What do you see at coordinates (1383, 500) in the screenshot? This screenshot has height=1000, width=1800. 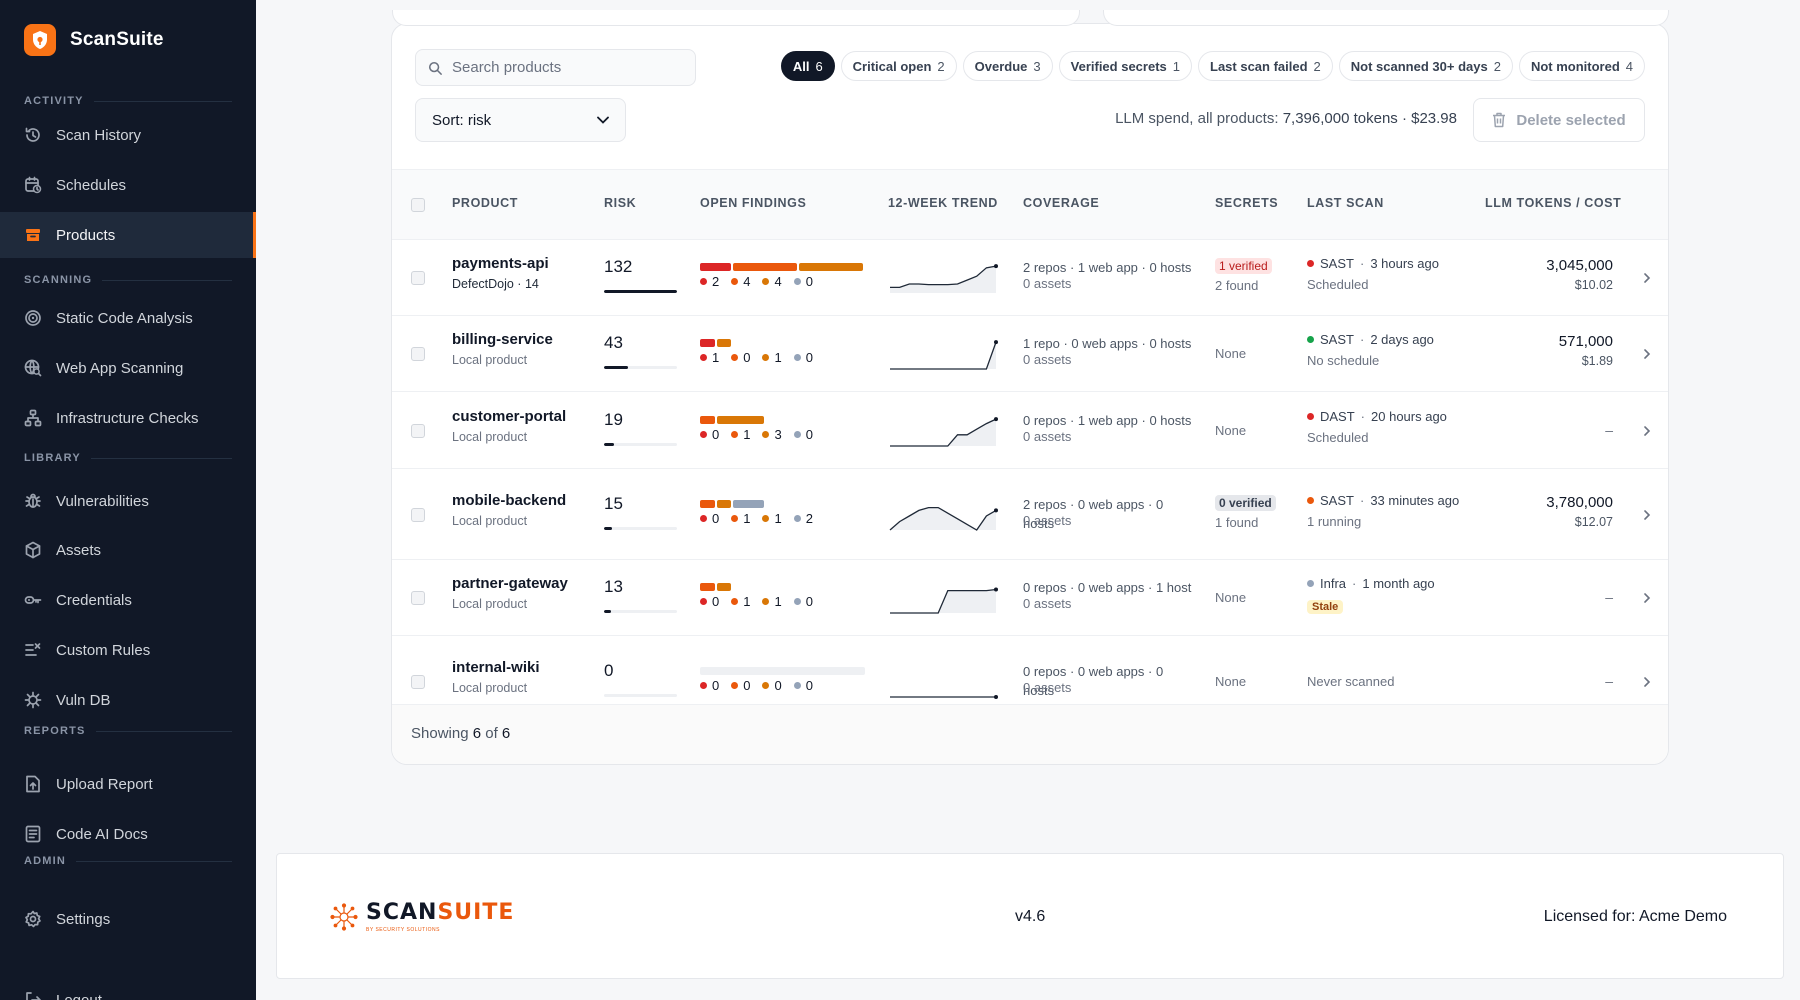 I see `last-scan-info: SAST · 33 minutes ago` at bounding box center [1383, 500].